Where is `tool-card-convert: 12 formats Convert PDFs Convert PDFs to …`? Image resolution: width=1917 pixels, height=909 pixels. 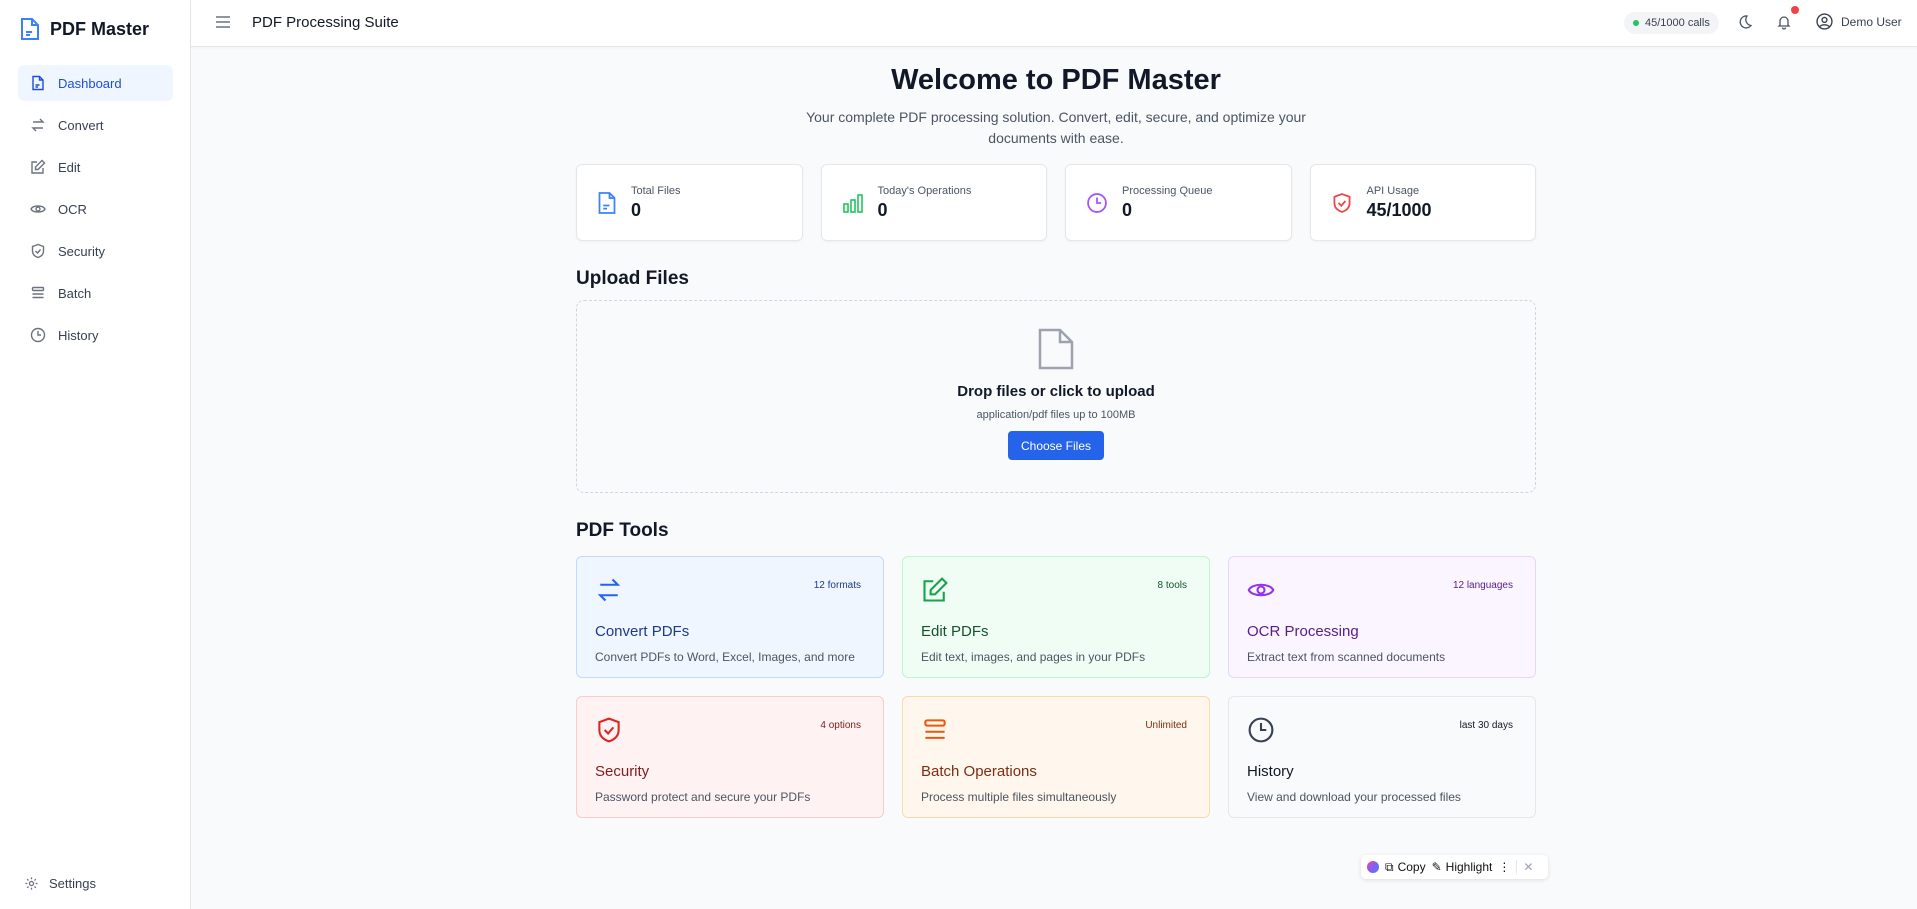 tool-card-convert: 12 formats Convert PDFs Convert PDFs to … is located at coordinates (730, 617).